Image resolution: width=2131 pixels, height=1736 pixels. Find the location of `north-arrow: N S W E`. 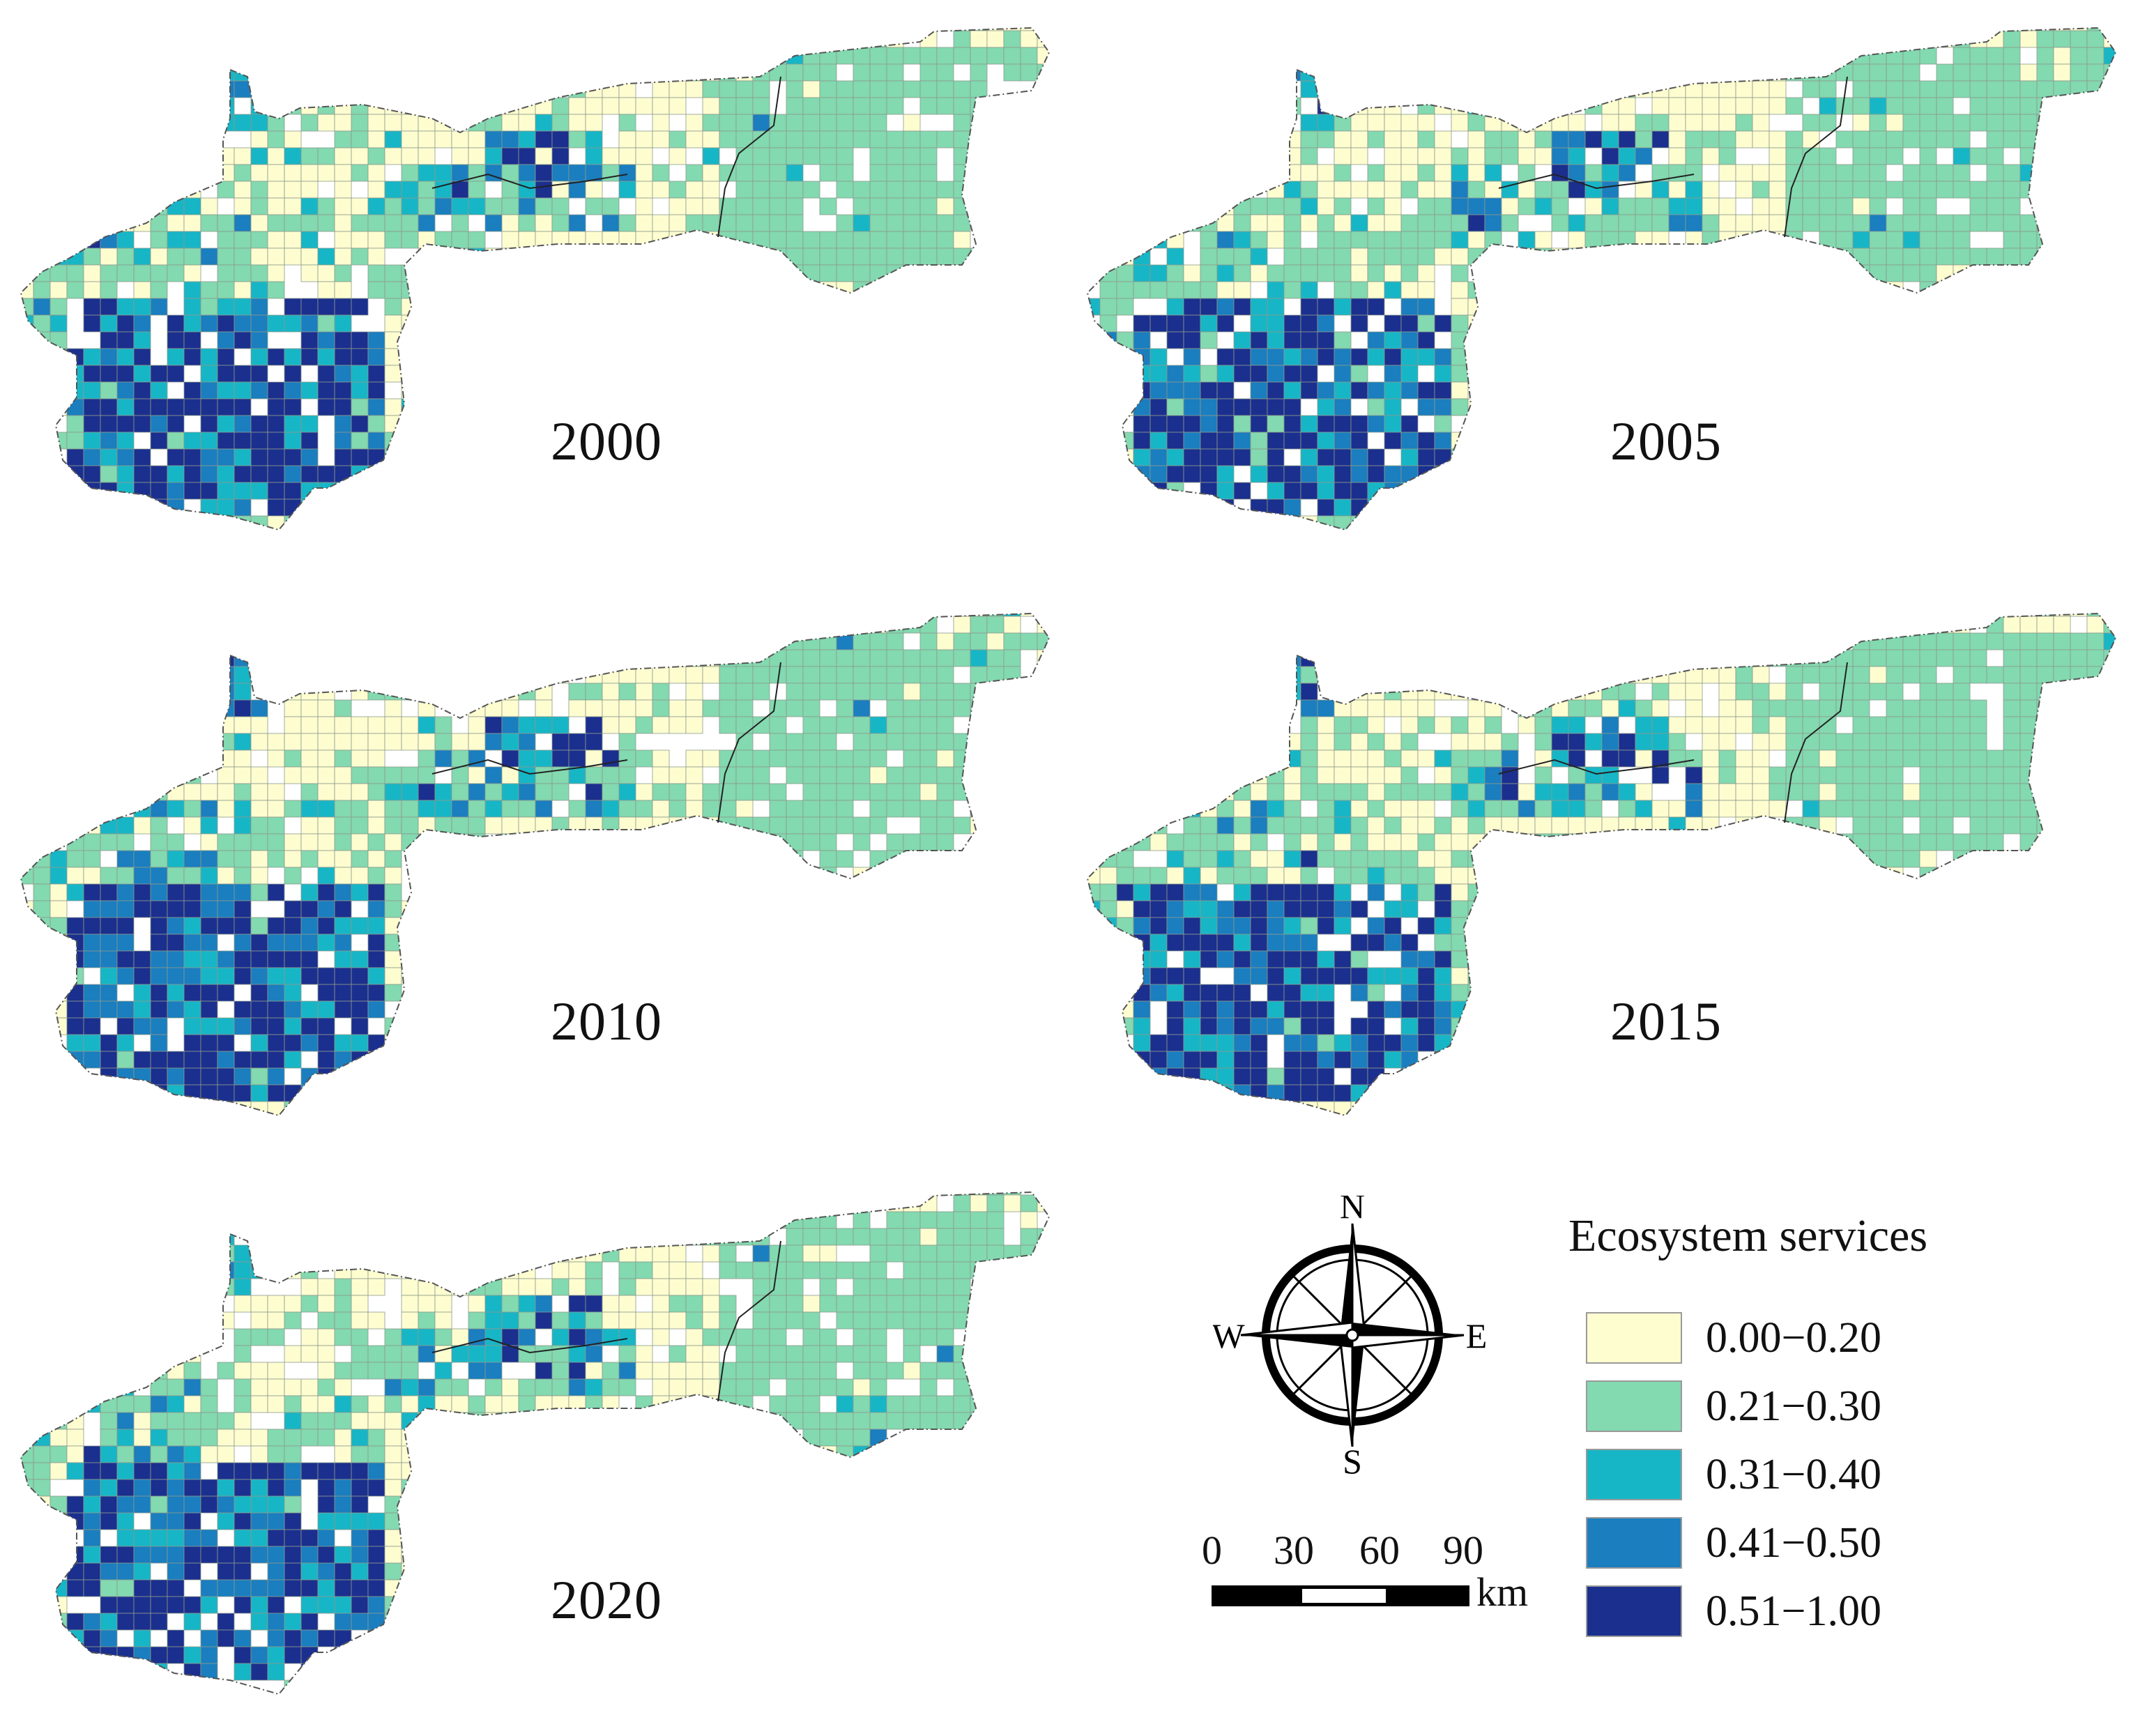

north-arrow: N S W E is located at coordinates (1352, 1336).